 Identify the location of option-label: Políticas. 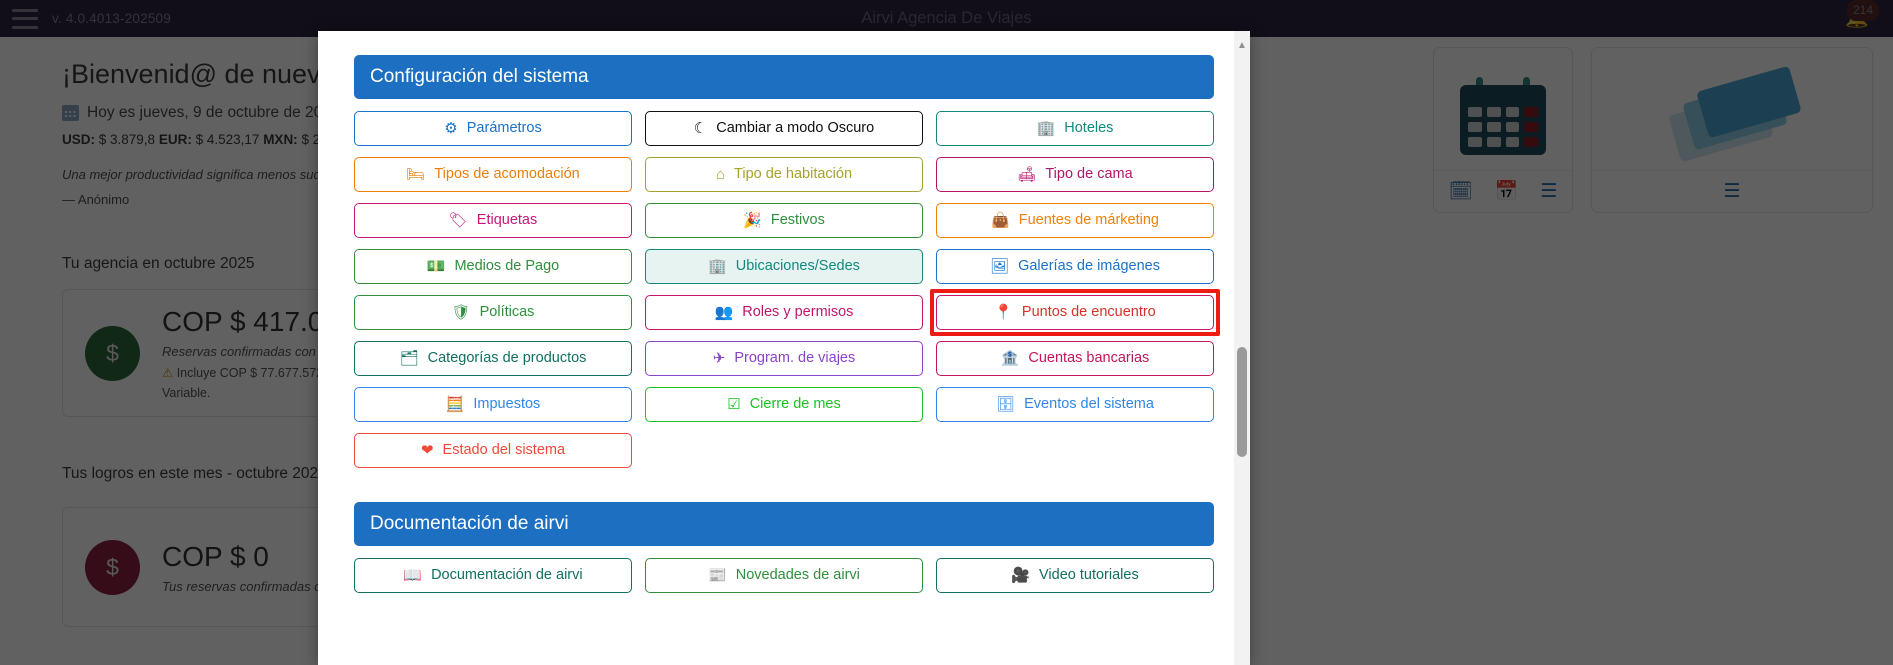
(507, 312).